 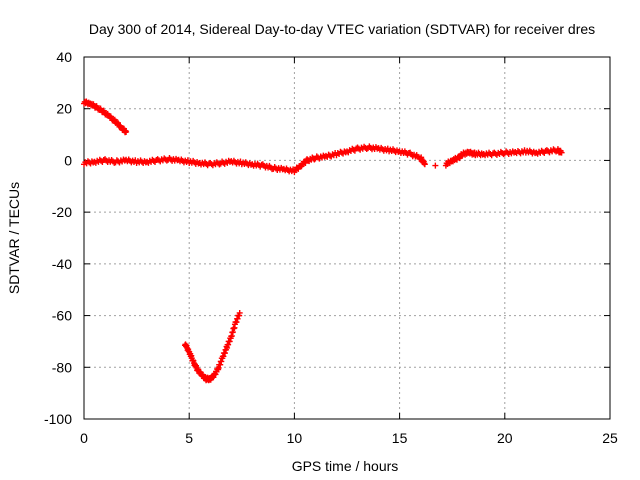 What do you see at coordinates (62, 316) in the screenshot?
I see `y-tick-label: -60` at bounding box center [62, 316].